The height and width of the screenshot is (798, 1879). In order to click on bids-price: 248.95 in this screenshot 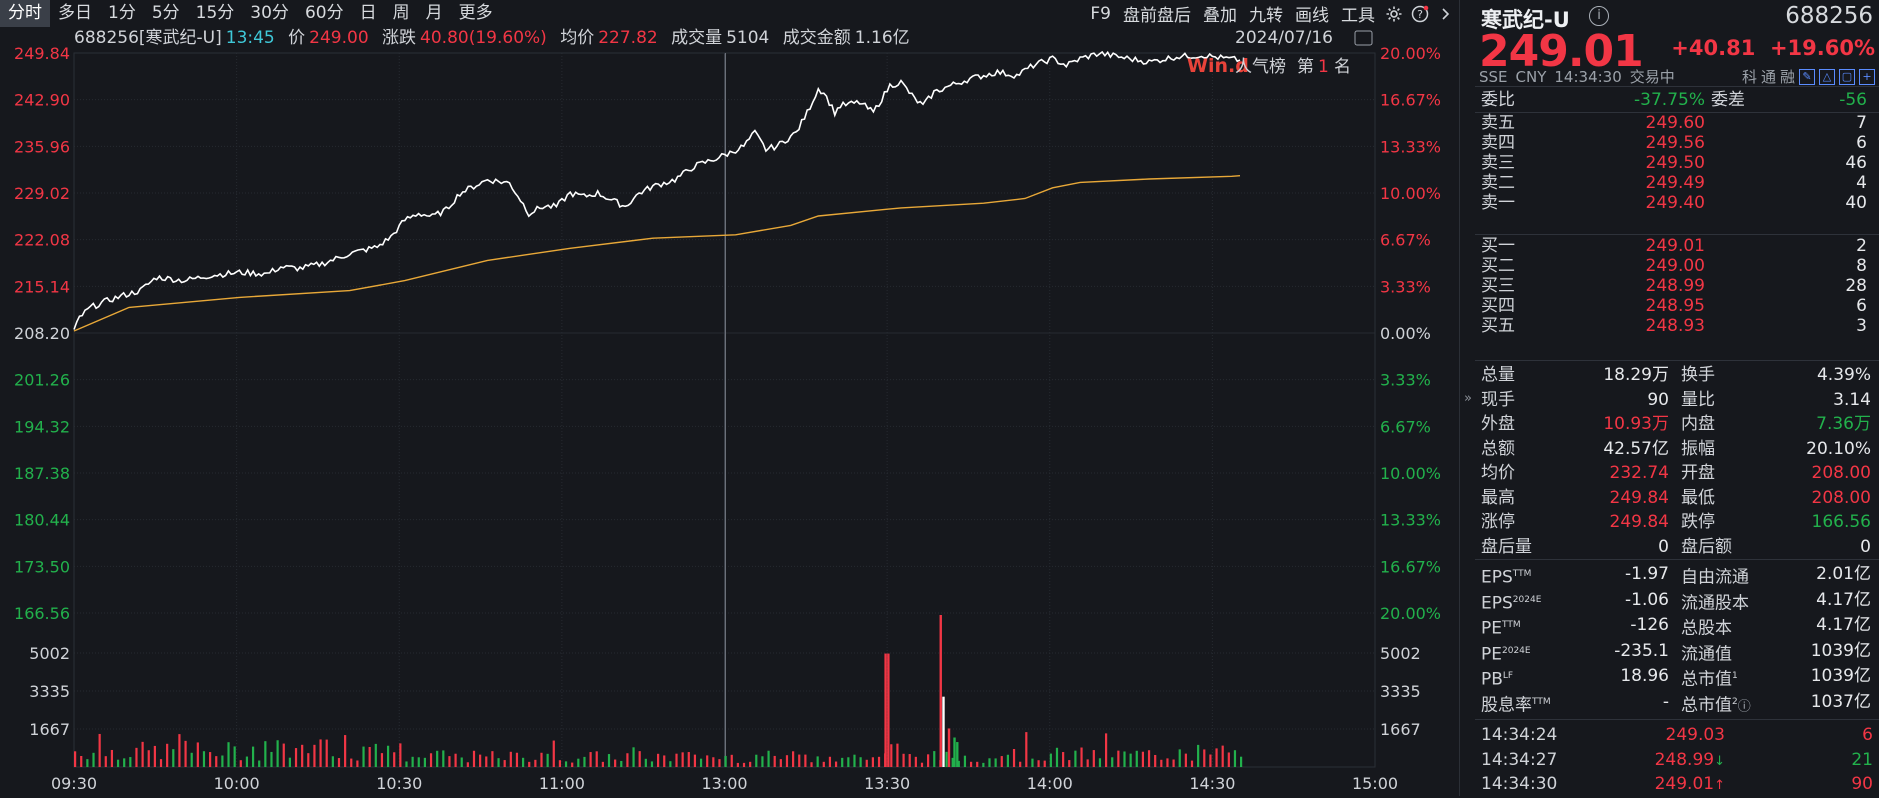, I will do `click(1675, 306)`.